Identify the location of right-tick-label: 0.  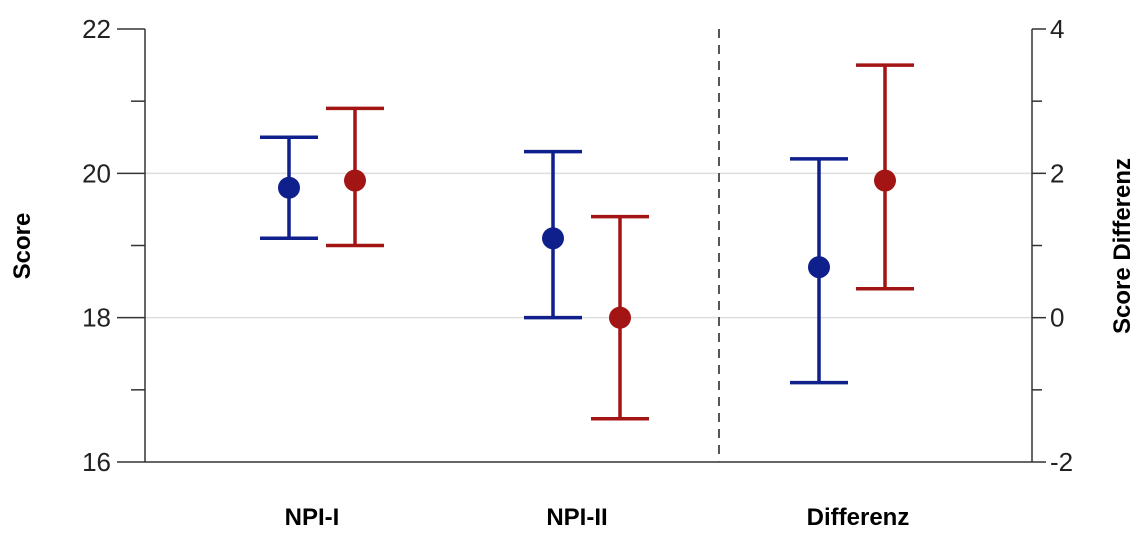
(1057, 318).